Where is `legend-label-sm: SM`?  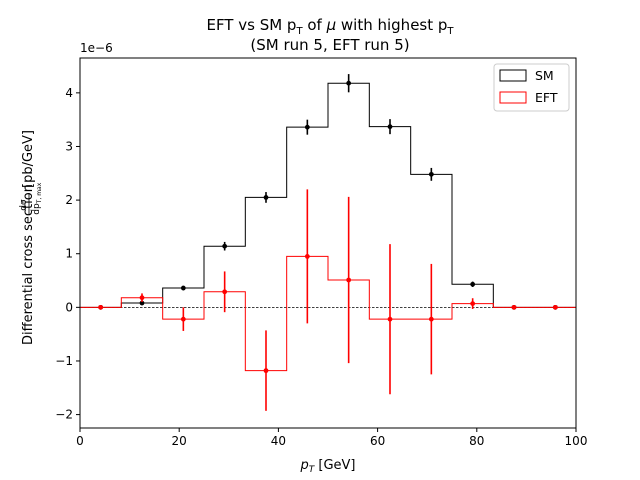 legend-label-sm: SM is located at coordinates (544, 75).